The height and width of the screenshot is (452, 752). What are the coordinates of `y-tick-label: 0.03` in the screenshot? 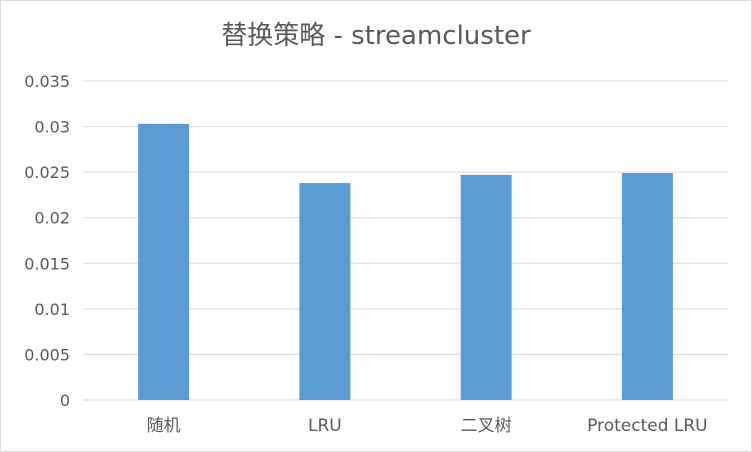 It's located at (52, 127).